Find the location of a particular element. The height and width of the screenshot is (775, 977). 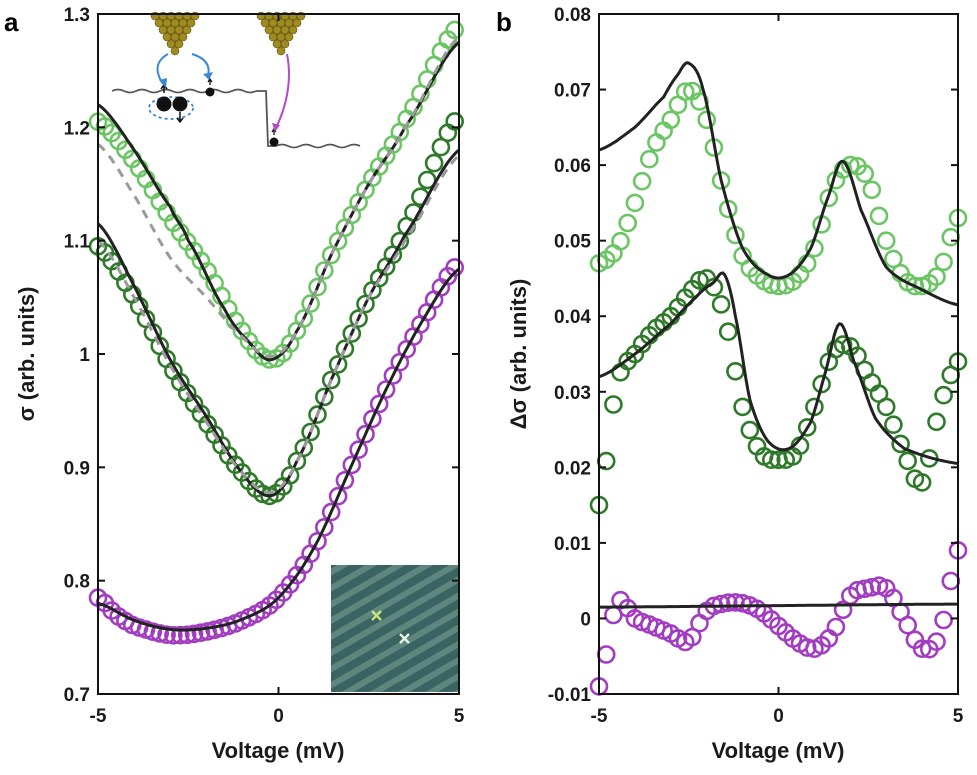

stm-tip-right-icon is located at coordinates (281, 33).